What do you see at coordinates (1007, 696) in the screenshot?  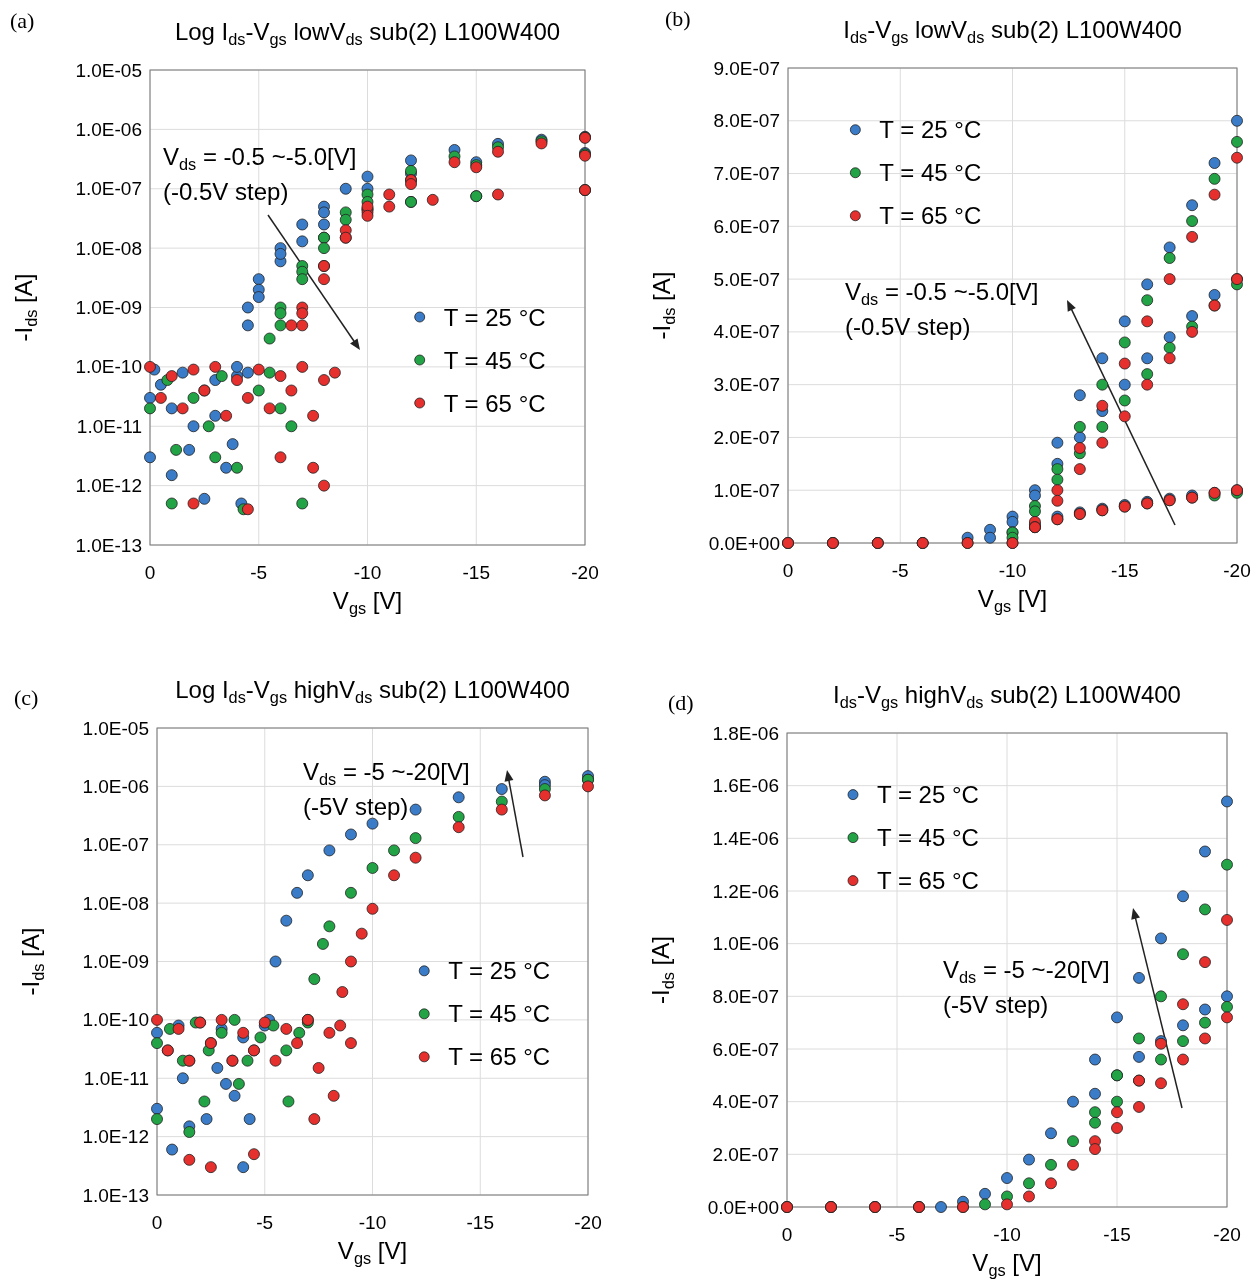 I see `chart-title: I$_{ds}$-V$_{gs}$ highV$_{ds}$ sub(2) L100W400` at bounding box center [1007, 696].